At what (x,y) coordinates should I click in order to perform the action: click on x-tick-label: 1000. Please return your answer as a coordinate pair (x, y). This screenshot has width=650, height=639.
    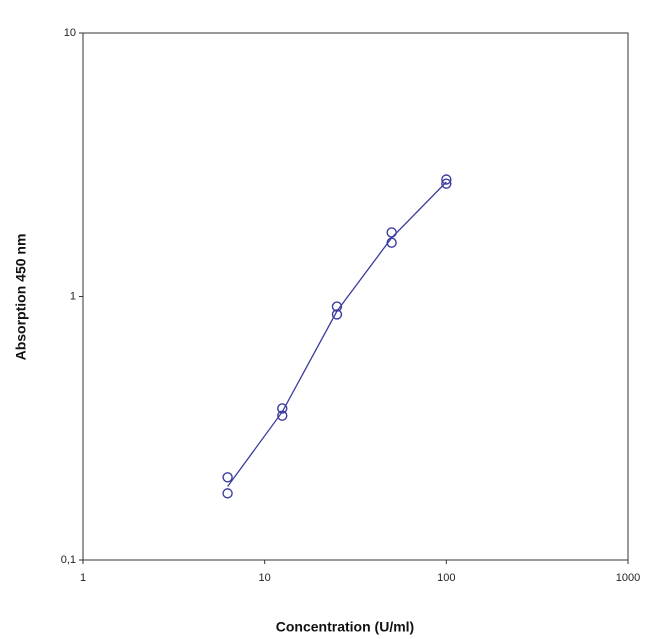
    Looking at the image, I should click on (628, 578).